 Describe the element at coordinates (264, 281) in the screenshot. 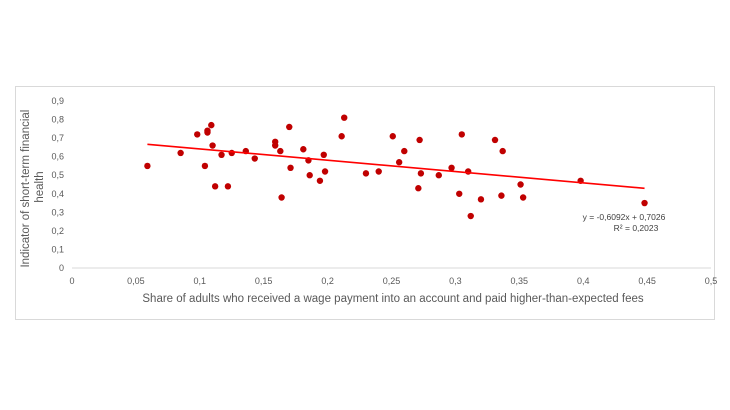

I see `x-tick-label: 0,15` at that location.